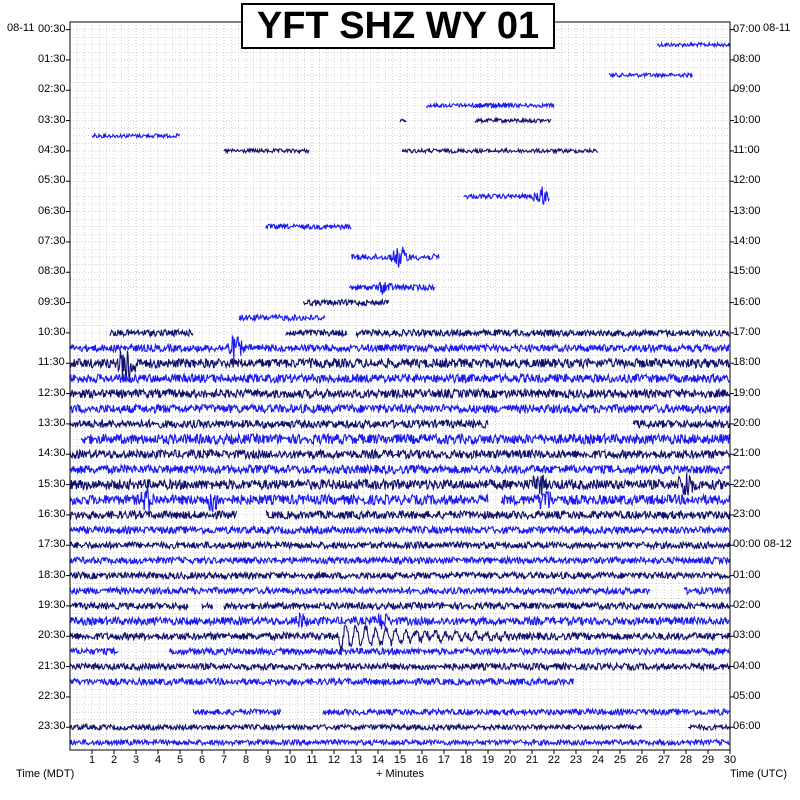  Describe the element at coordinates (52, 392) in the screenshot. I see `left-time-label: 12:30` at that location.